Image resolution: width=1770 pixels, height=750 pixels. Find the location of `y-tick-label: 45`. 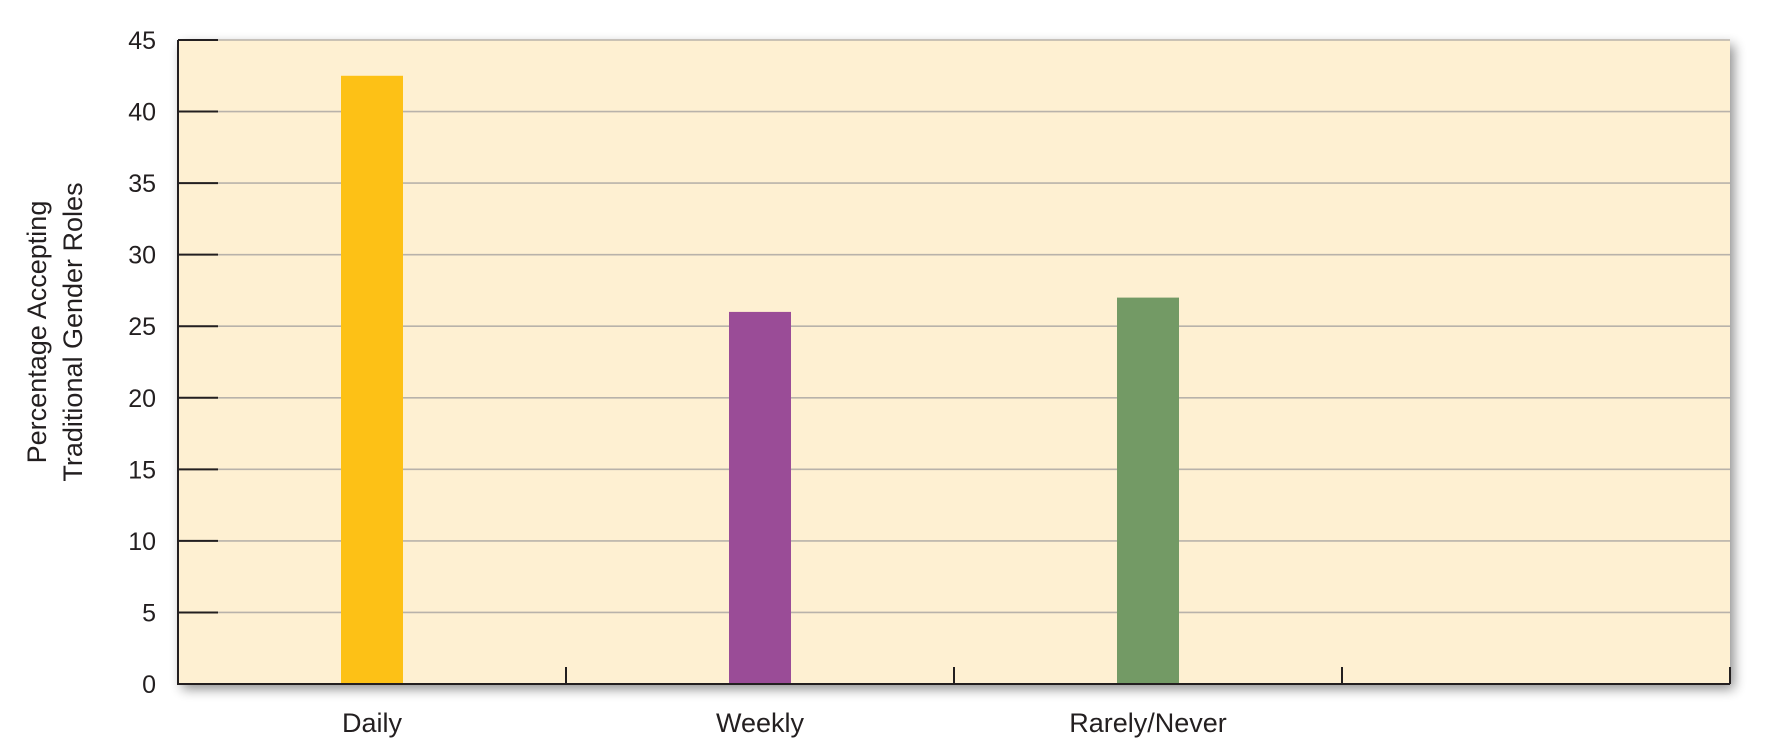

y-tick-label: 45 is located at coordinates (142, 41).